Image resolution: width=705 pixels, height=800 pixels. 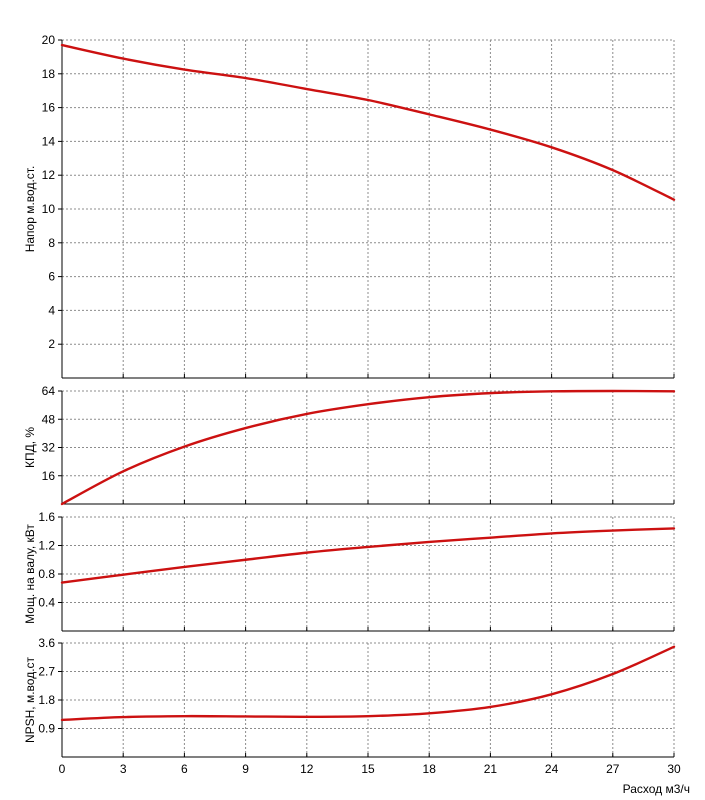 What do you see at coordinates (46, 729) in the screenshot?
I see `y-tick-label: 0.9` at bounding box center [46, 729].